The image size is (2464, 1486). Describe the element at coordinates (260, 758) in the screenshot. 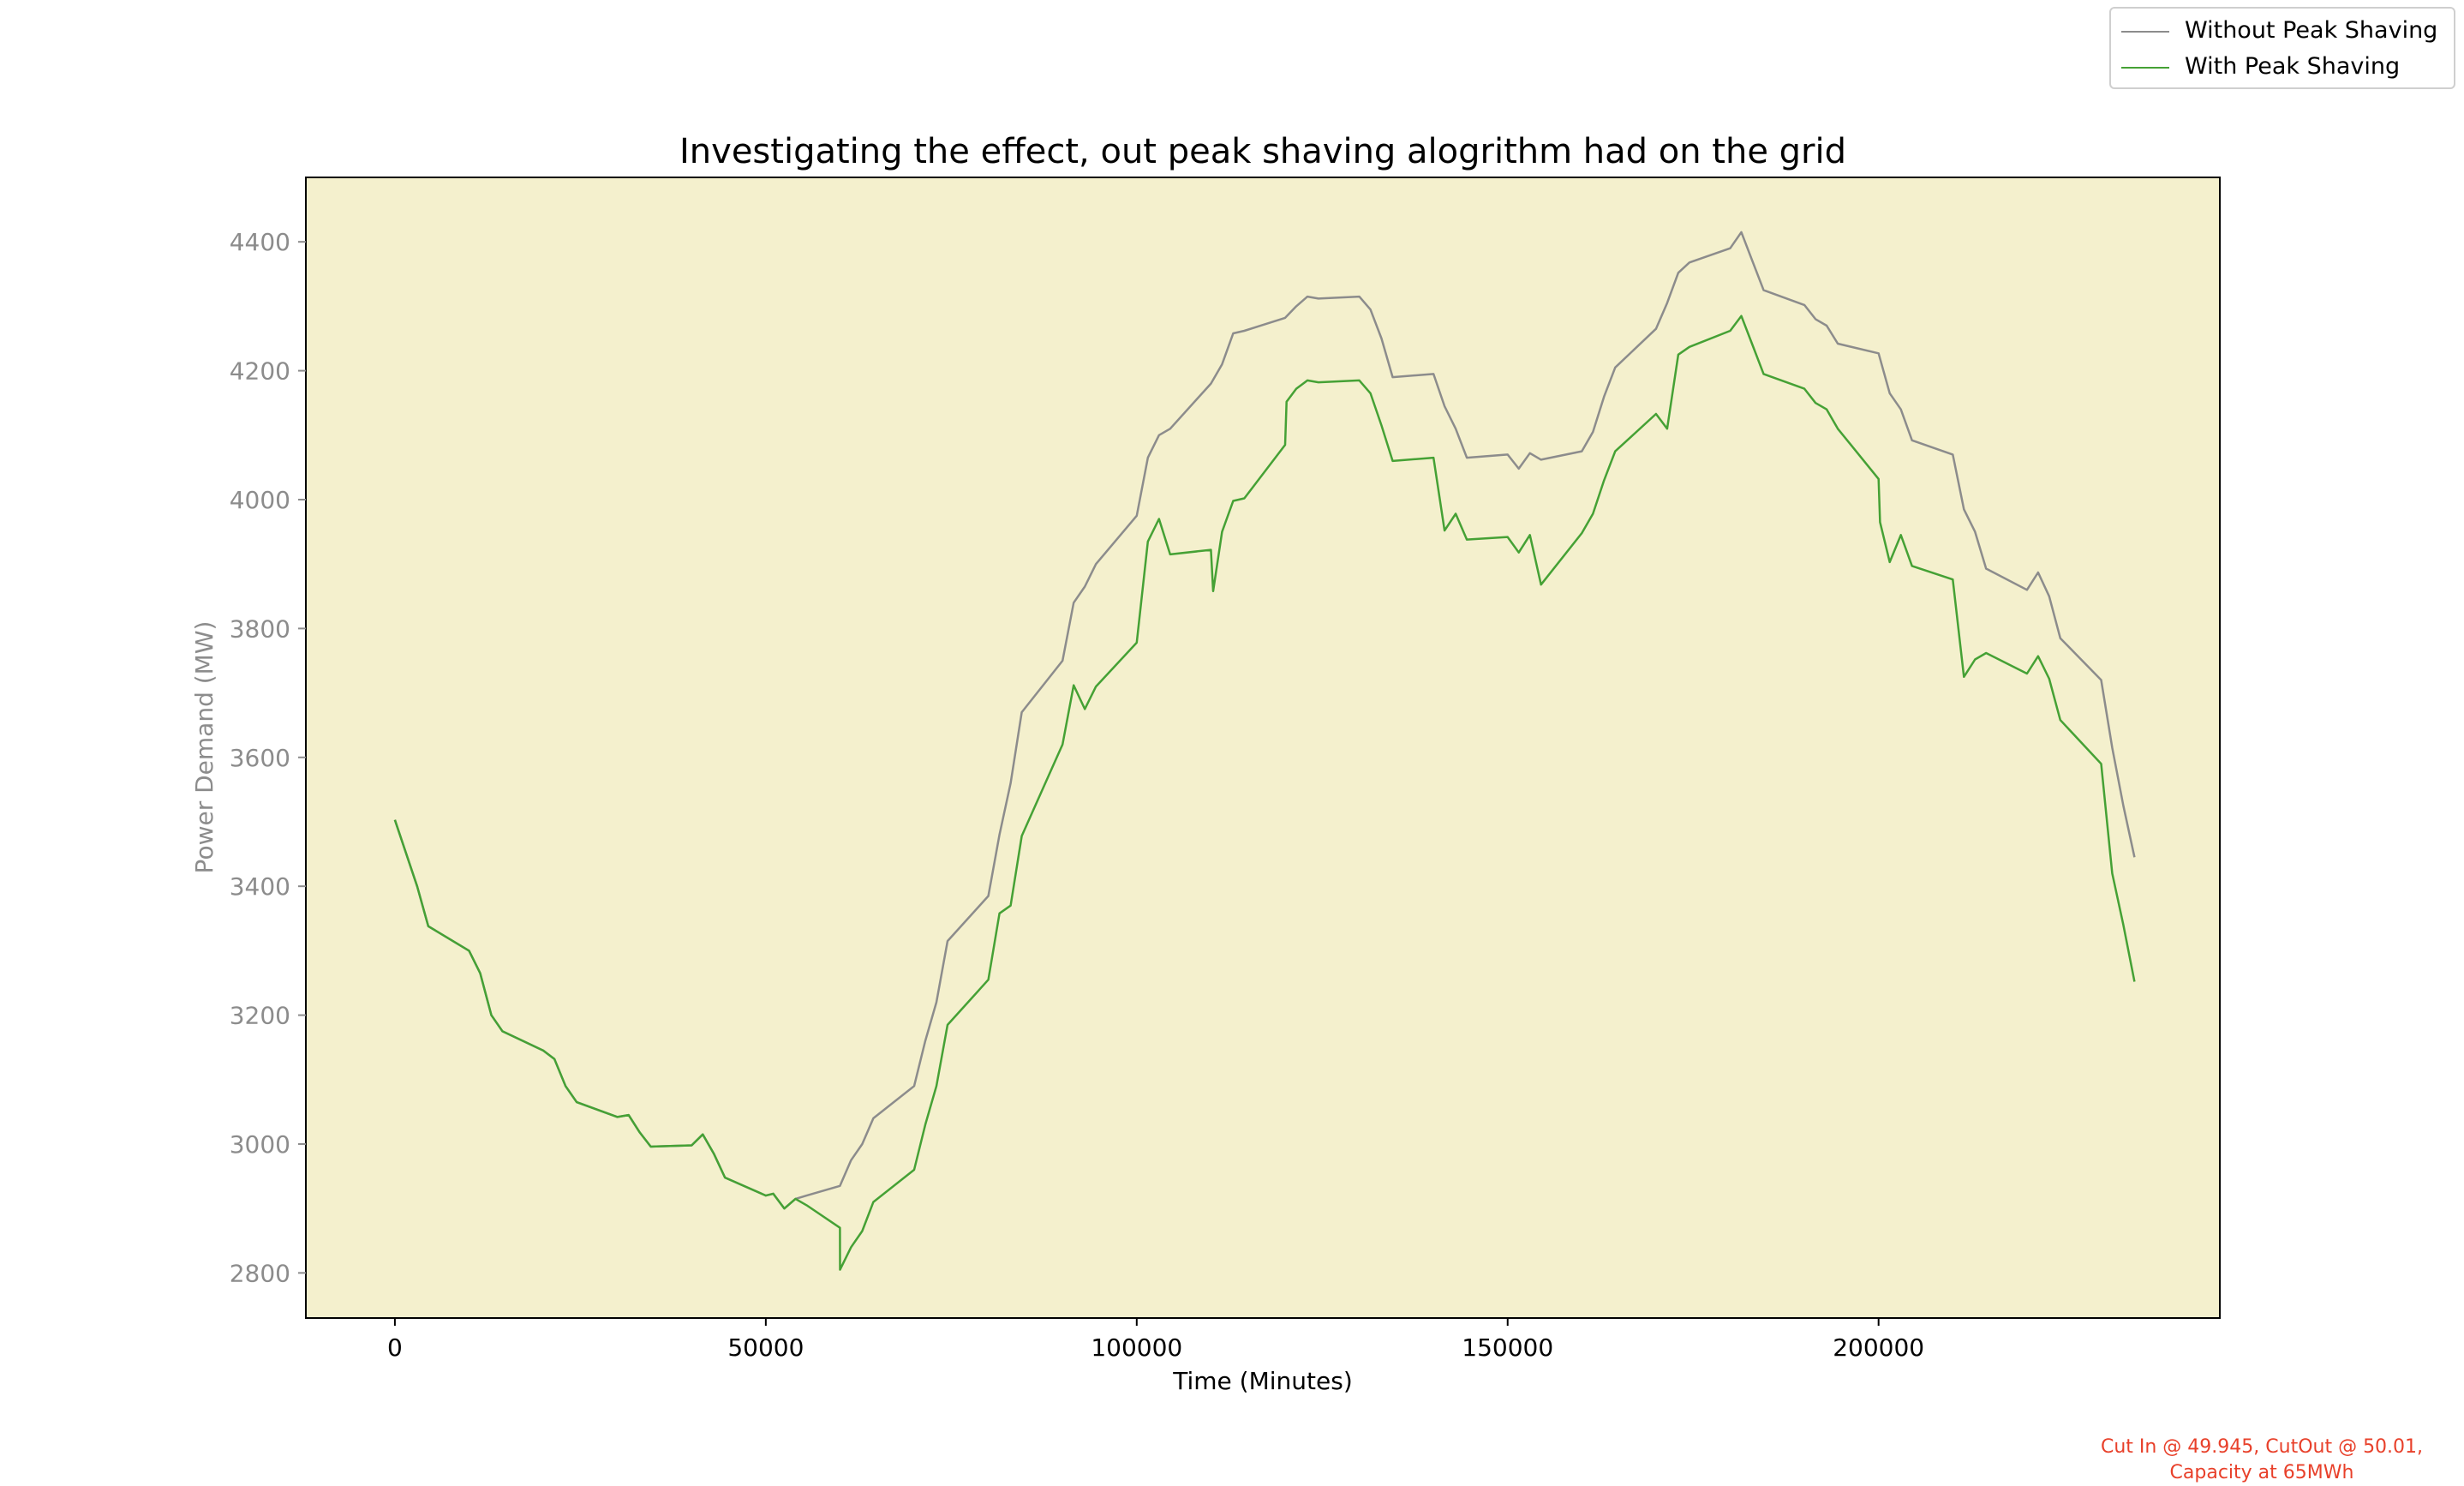

I see `y-tick-label: 3600` at that location.